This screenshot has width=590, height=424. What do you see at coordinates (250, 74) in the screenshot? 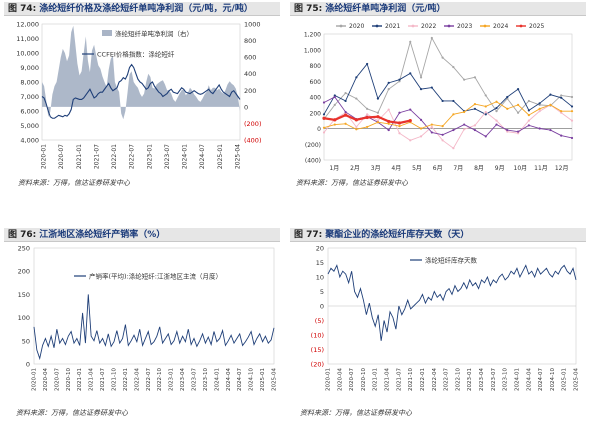
I see `y-tick-label-right: 400` at bounding box center [250, 74].